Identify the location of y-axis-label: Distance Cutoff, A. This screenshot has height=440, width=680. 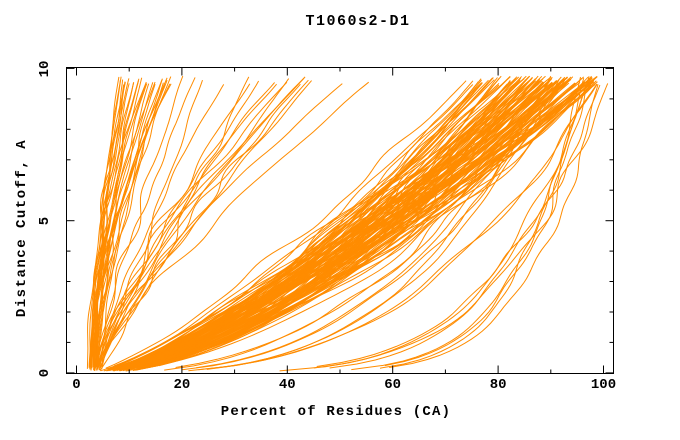
(22, 228).